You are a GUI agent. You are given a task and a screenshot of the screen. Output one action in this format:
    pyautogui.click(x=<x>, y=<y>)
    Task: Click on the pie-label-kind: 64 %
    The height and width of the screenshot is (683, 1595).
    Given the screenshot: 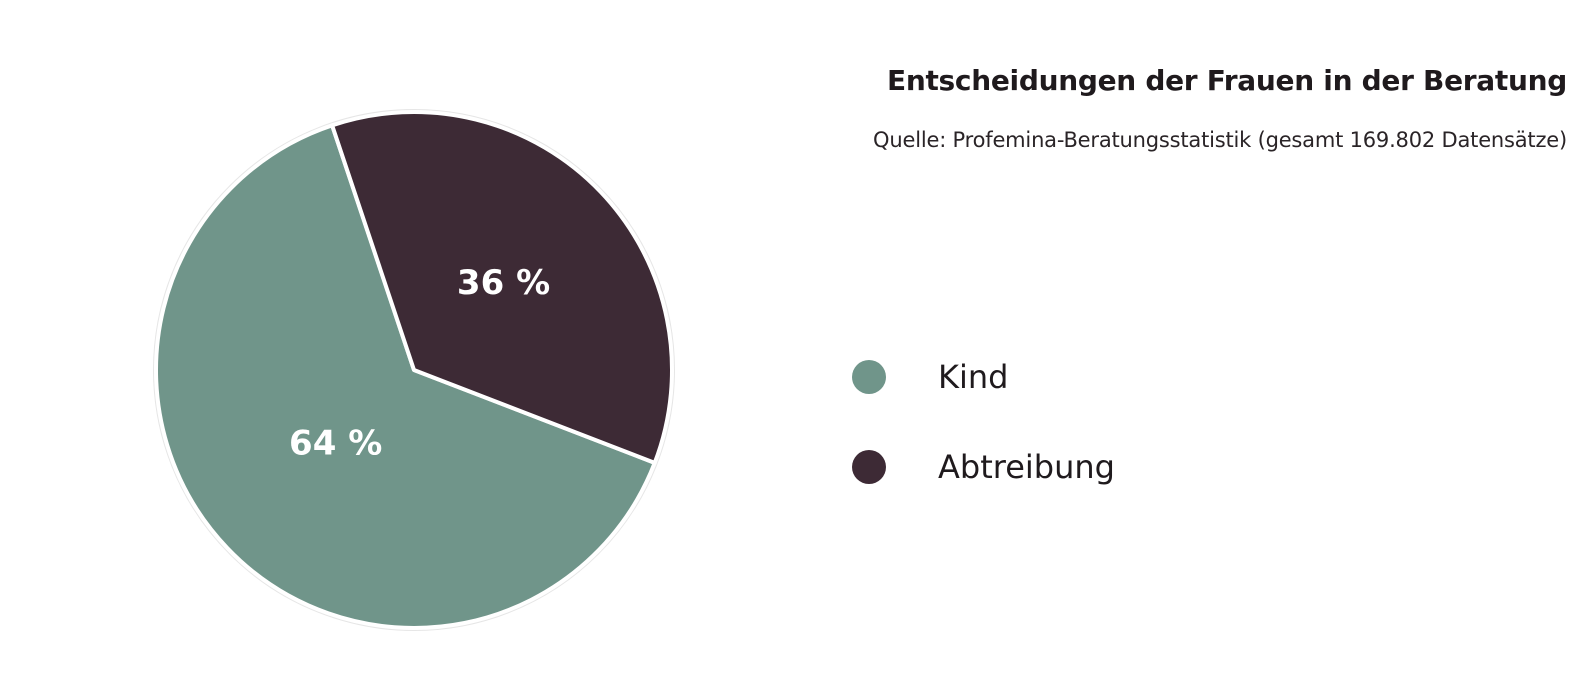 What is the action you would take?
    pyautogui.click(x=335, y=443)
    